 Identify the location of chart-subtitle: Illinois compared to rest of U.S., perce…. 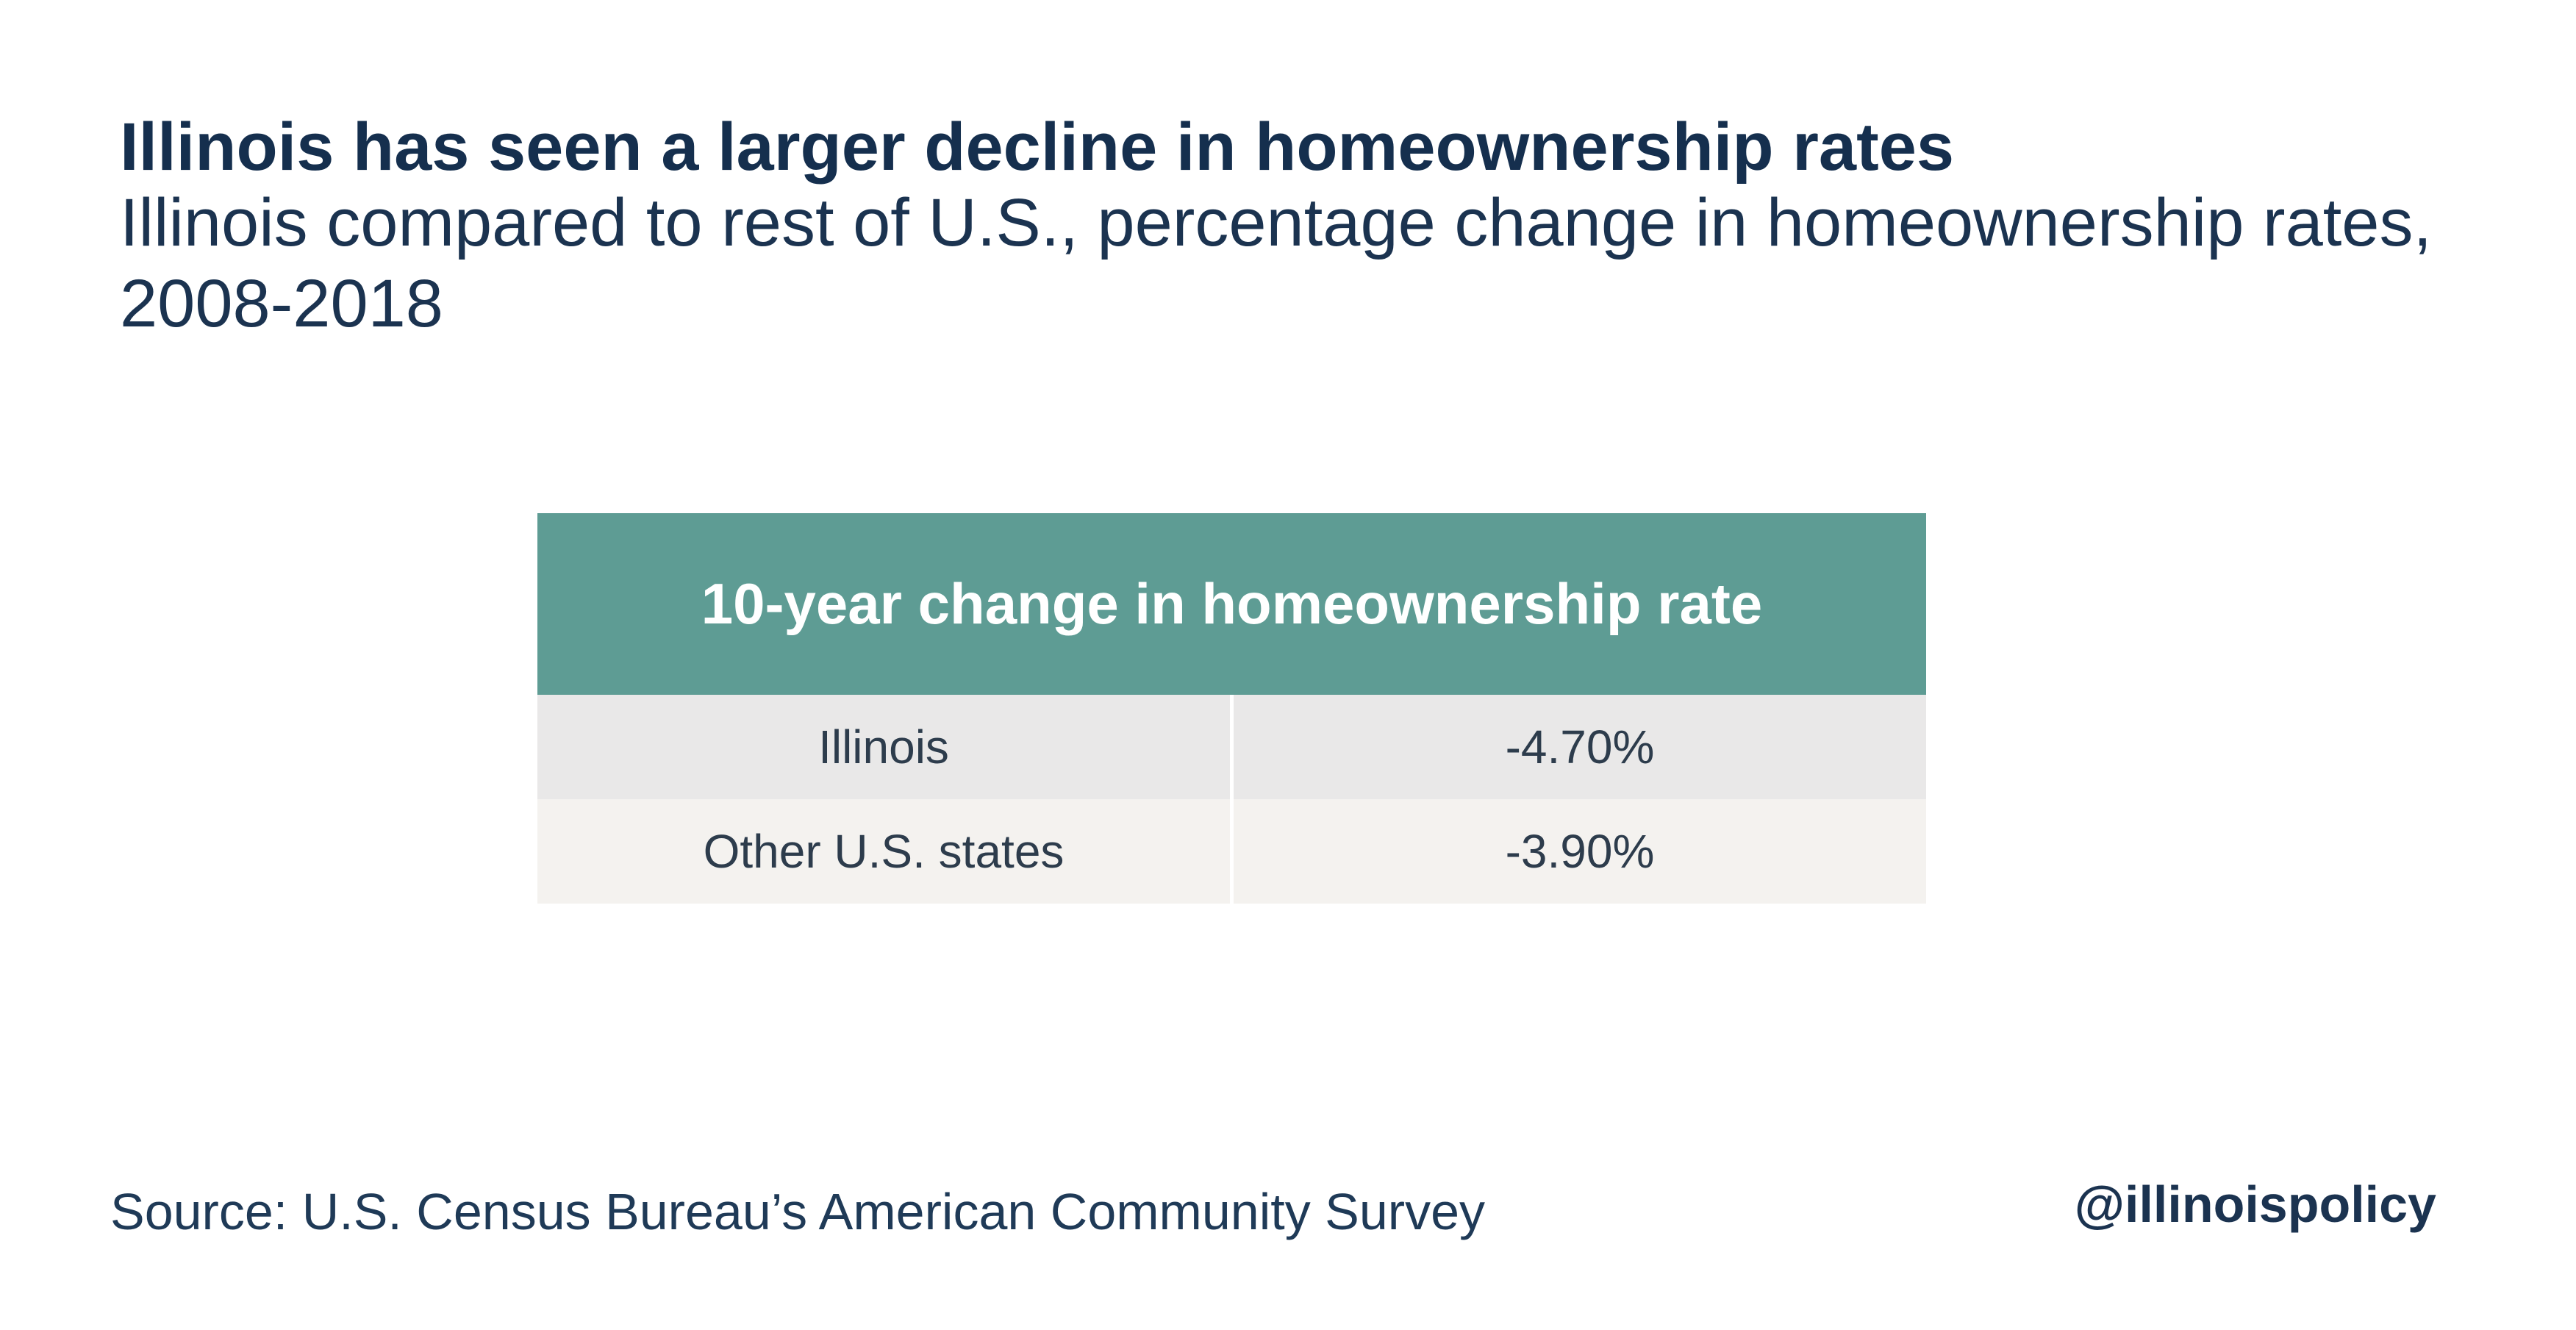
(1276, 263).